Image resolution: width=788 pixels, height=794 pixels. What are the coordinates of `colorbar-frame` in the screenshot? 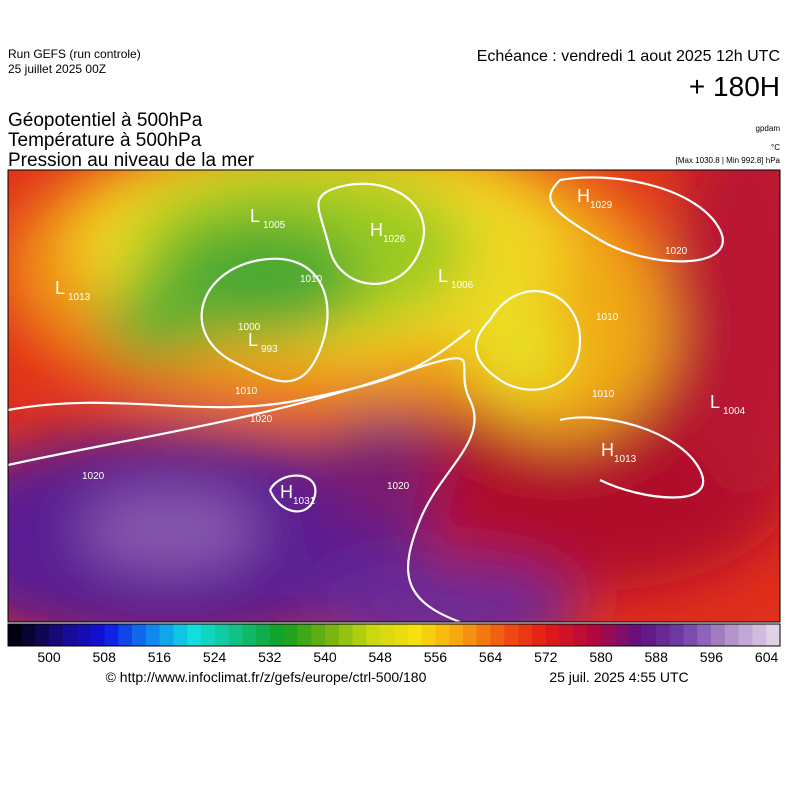 It's located at (394, 635).